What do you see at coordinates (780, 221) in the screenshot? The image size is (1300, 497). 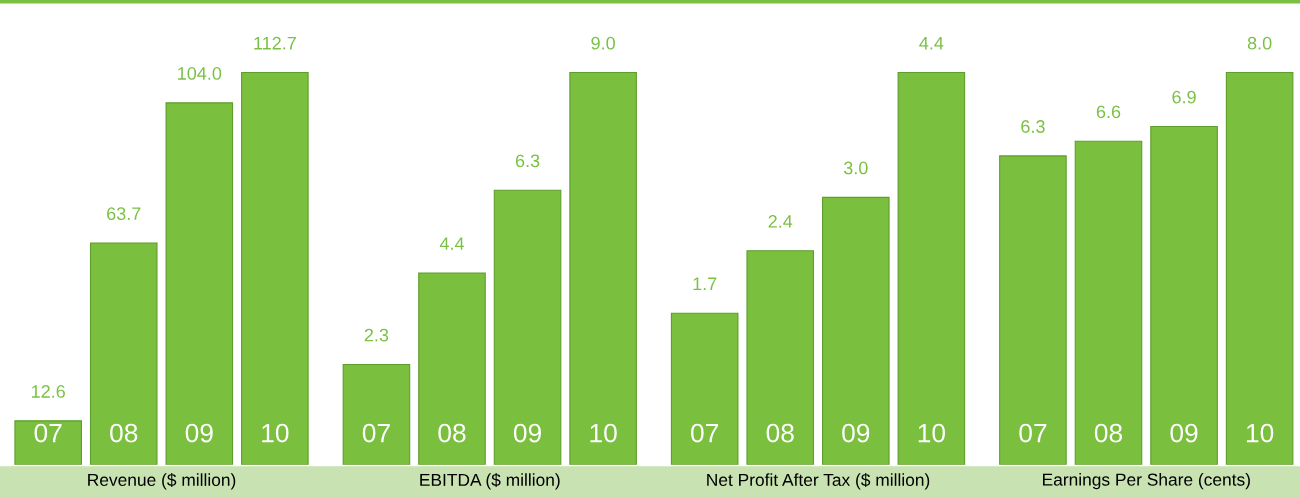 I see `data-label: 2.4` at bounding box center [780, 221].